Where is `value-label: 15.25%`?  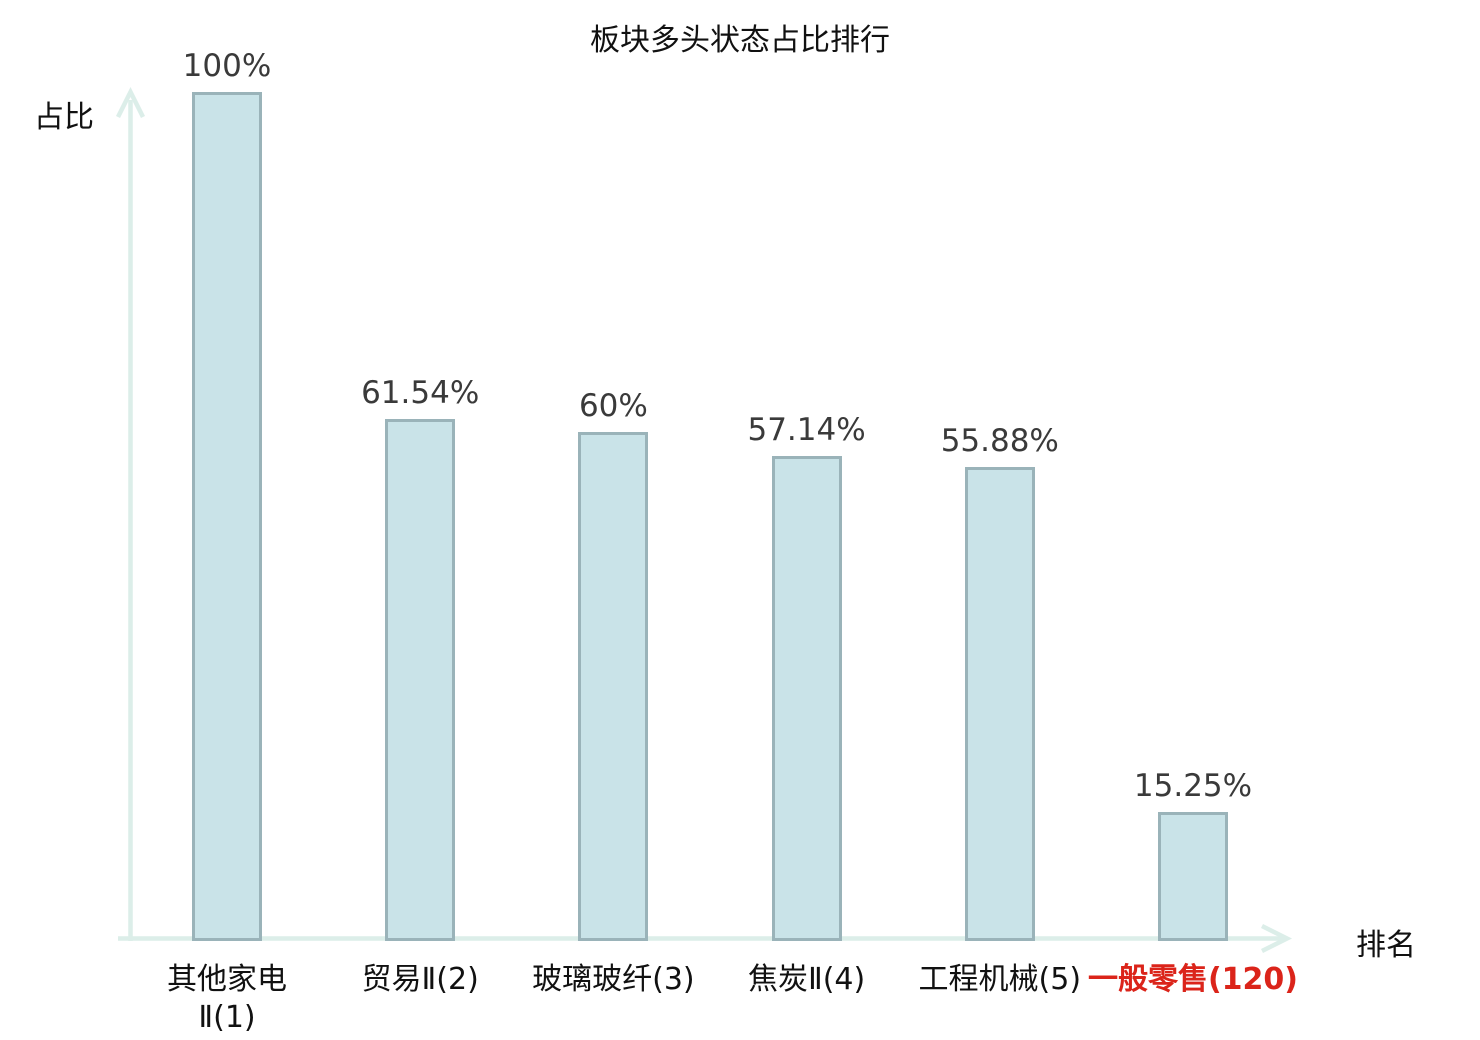 value-label: 15.25% is located at coordinates (1193, 786).